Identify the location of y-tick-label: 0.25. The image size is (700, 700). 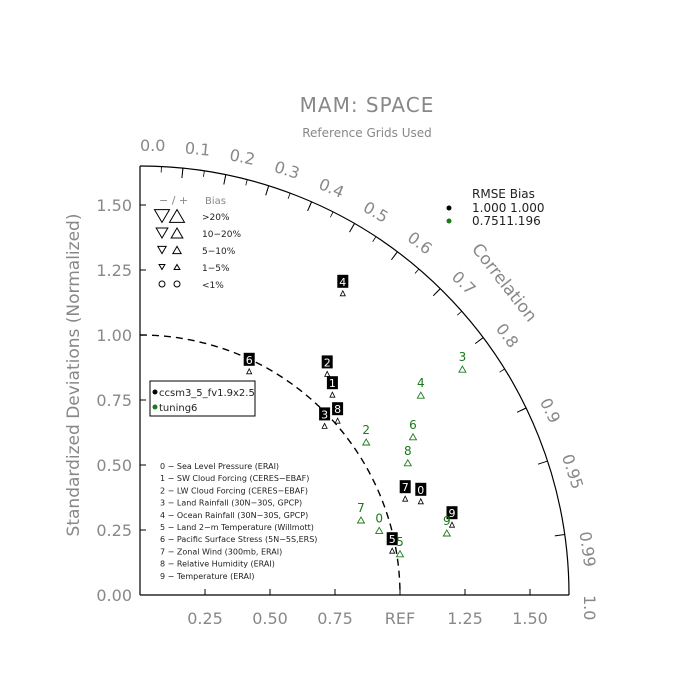
(114, 530).